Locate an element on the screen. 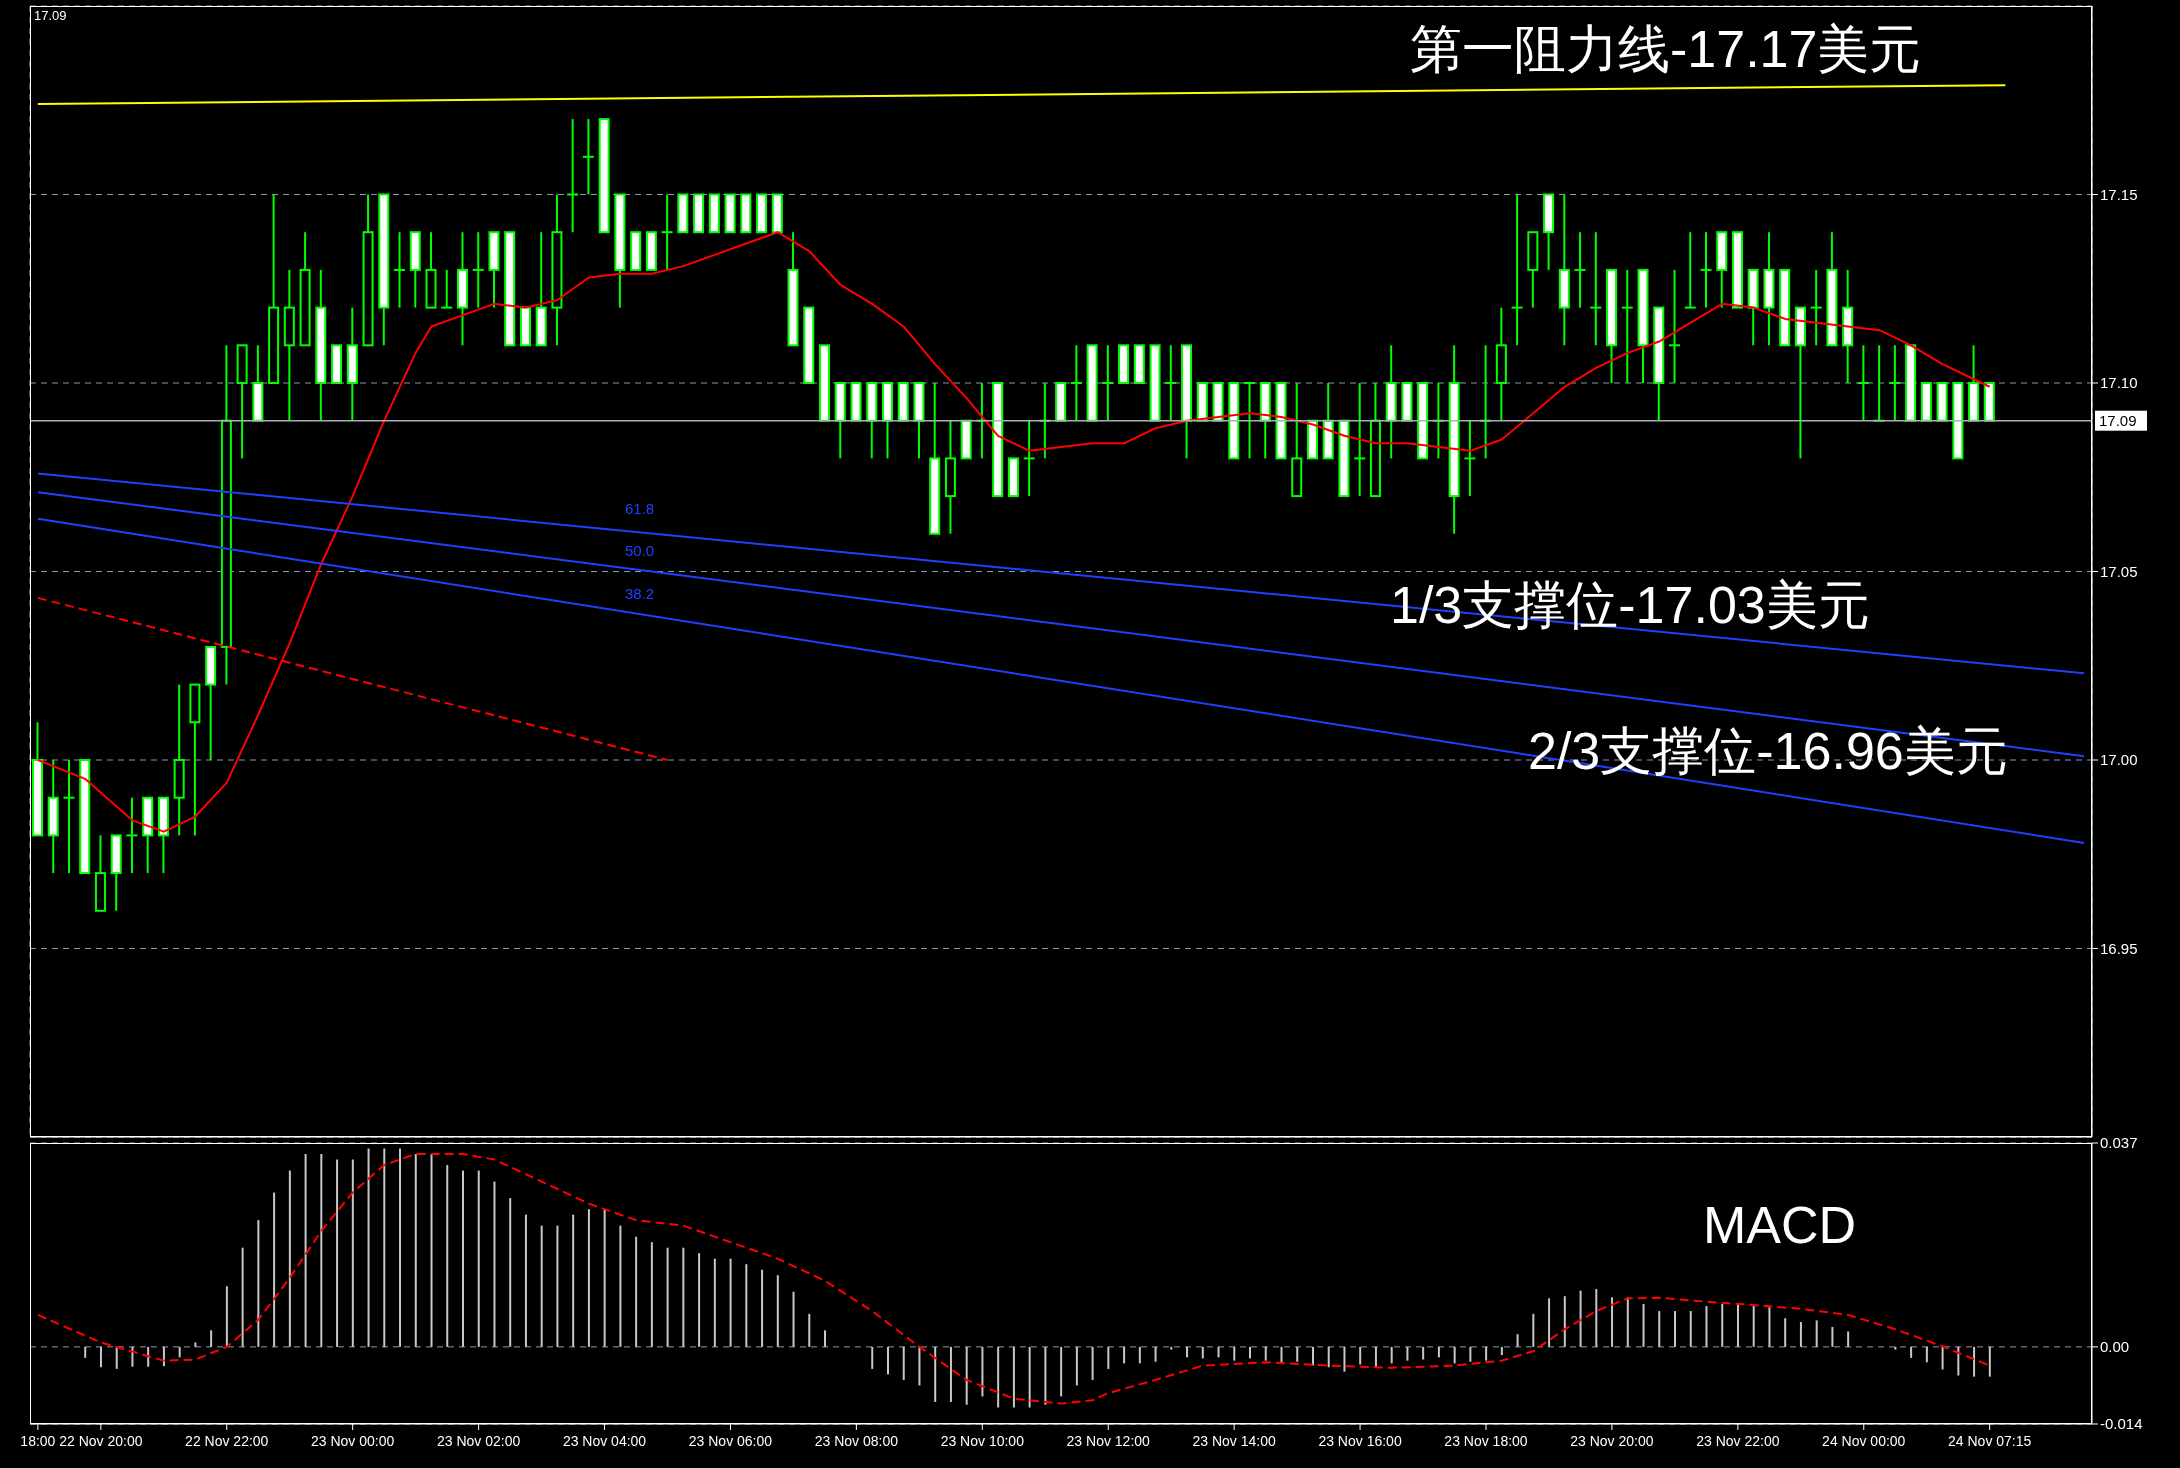  x-tick-label: 22 Nov 22:00 is located at coordinates (227, 1441).